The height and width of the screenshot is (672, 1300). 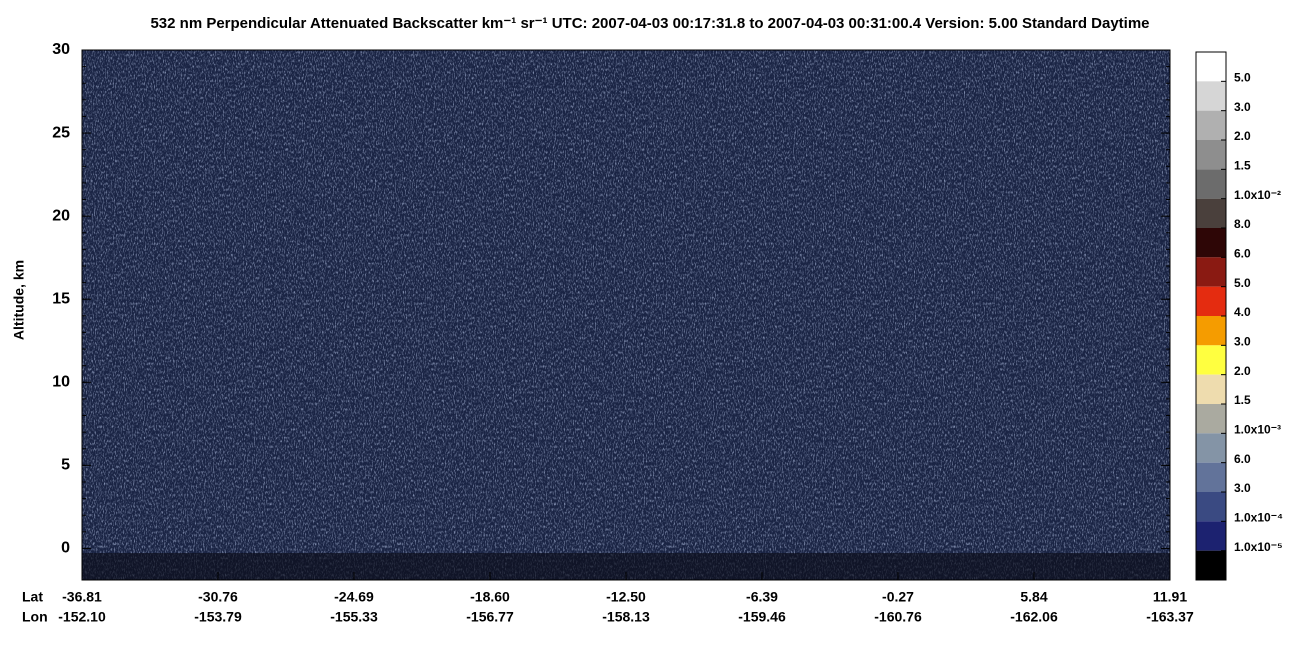 What do you see at coordinates (1033, 597) in the screenshot?
I see `lat-tick-label: 5.84` at bounding box center [1033, 597].